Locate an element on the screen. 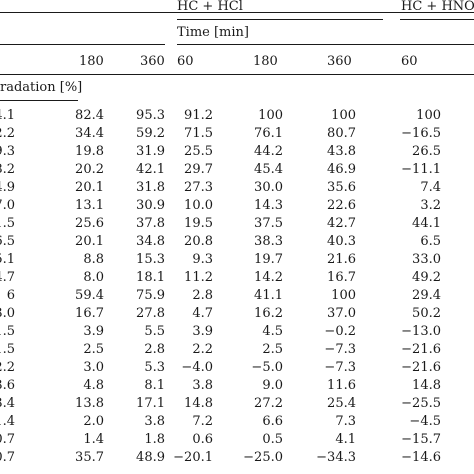  table-cell: 40.3 is located at coordinates (341, 241).